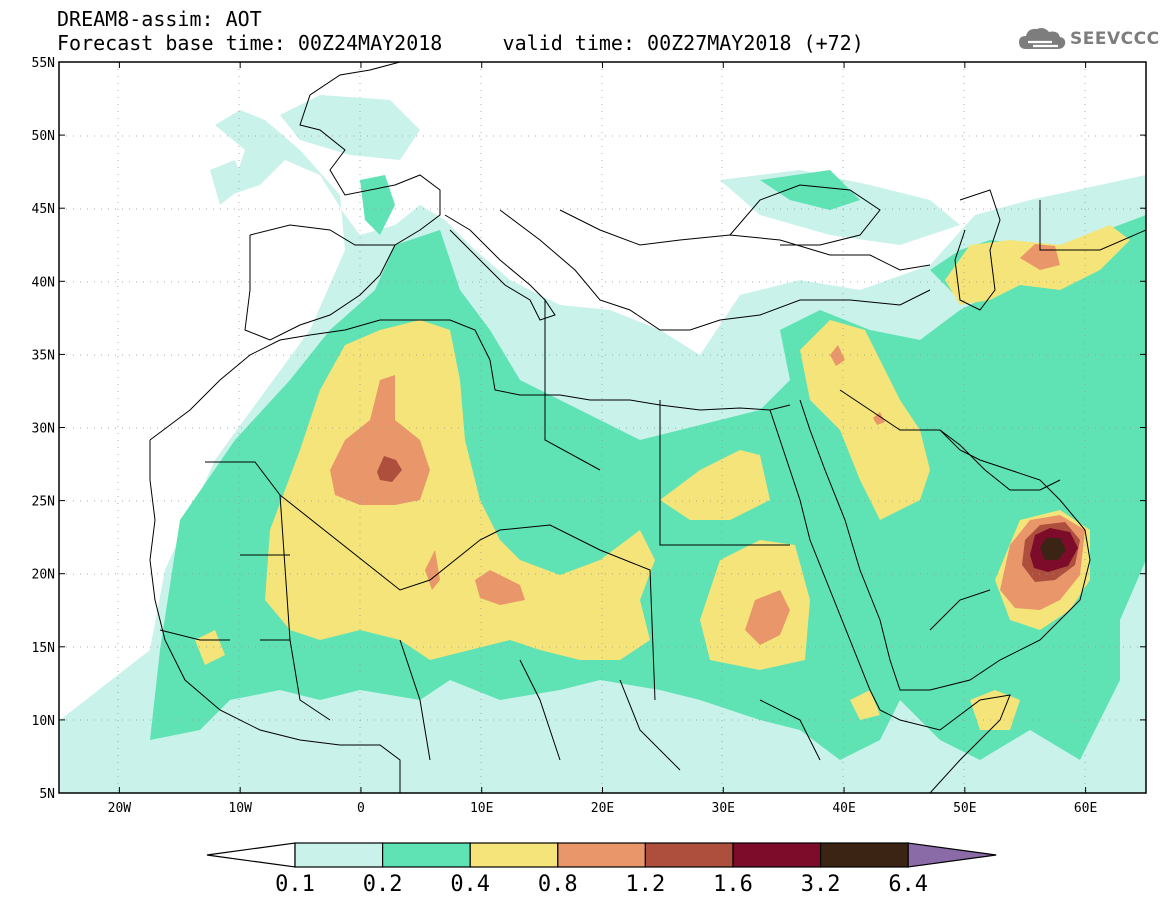  Describe the element at coordinates (646, 884) in the screenshot. I see `colorbar-label: 1.2` at that location.